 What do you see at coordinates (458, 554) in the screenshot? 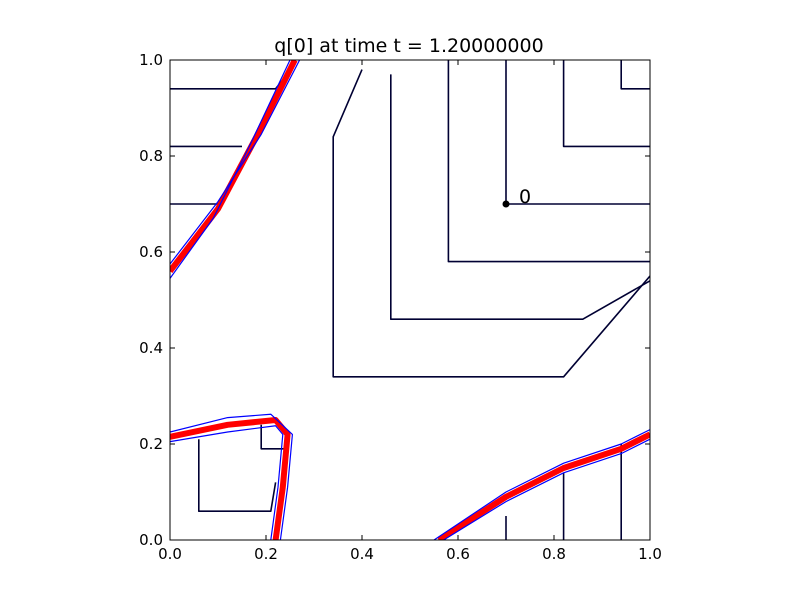
I see `x-tick-label: 0.6` at bounding box center [458, 554].